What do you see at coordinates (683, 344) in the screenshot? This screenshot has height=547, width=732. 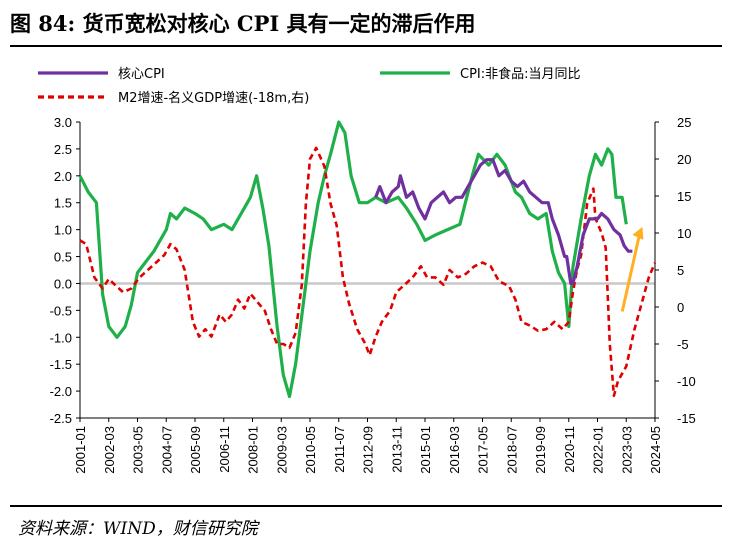 I see `right-tick-label: -5` at bounding box center [683, 344].